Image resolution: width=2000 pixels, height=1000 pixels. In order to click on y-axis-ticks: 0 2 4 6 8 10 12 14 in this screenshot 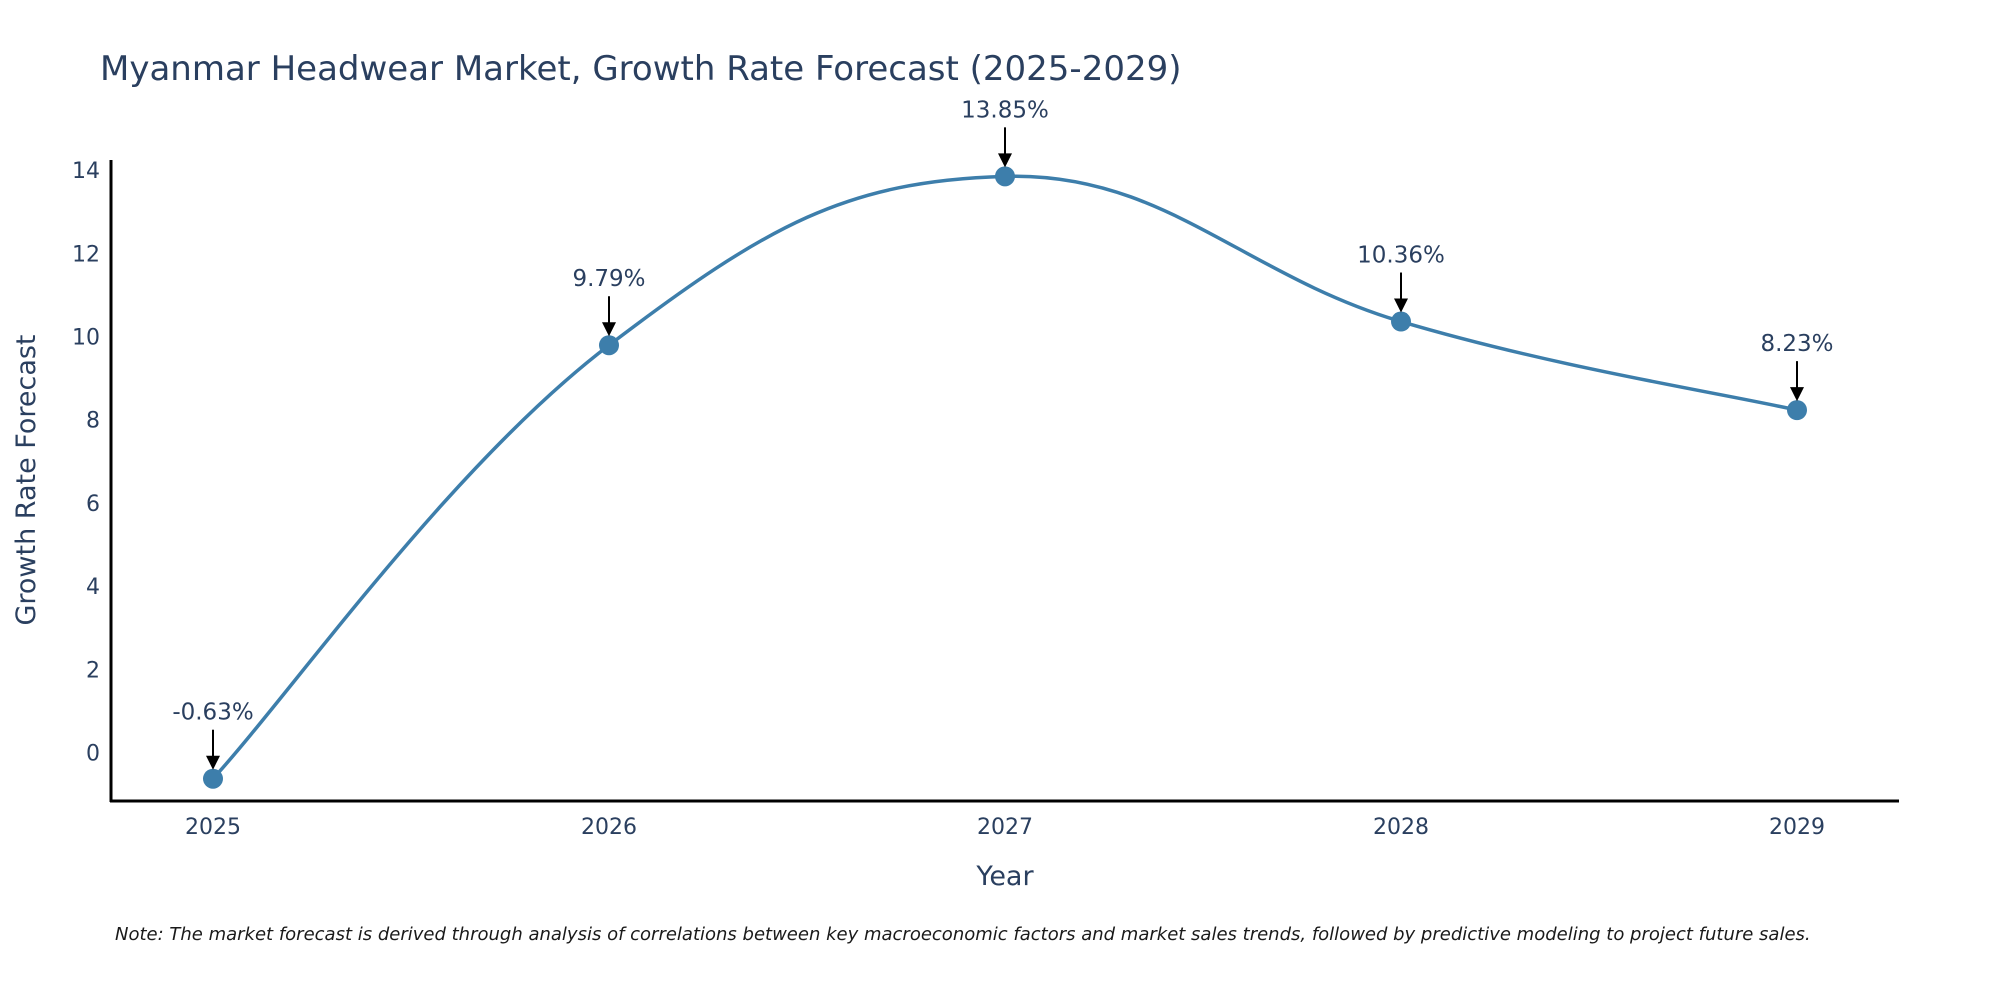, I will do `click(86, 462)`.